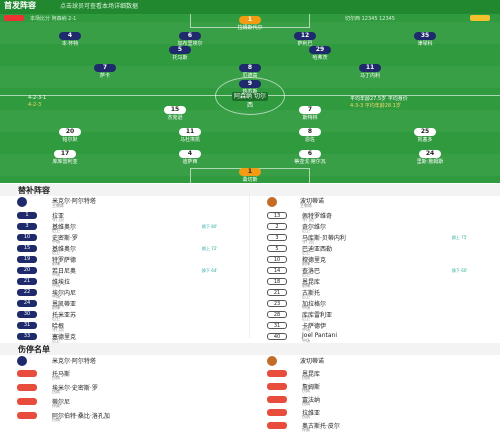  I want to click on injury-row: 詹姆斯 伤病, so click(372, 387).